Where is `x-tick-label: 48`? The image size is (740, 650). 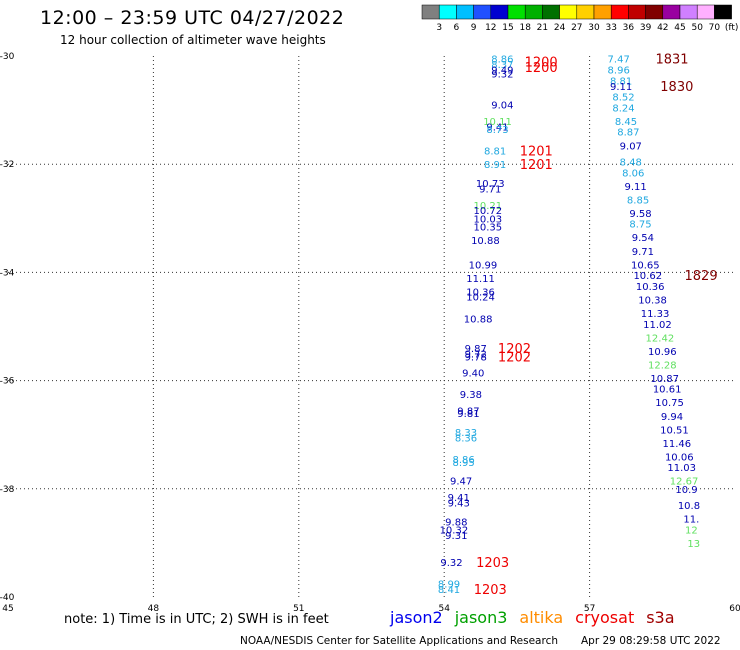
x-tick-label: 48 is located at coordinates (154, 609).